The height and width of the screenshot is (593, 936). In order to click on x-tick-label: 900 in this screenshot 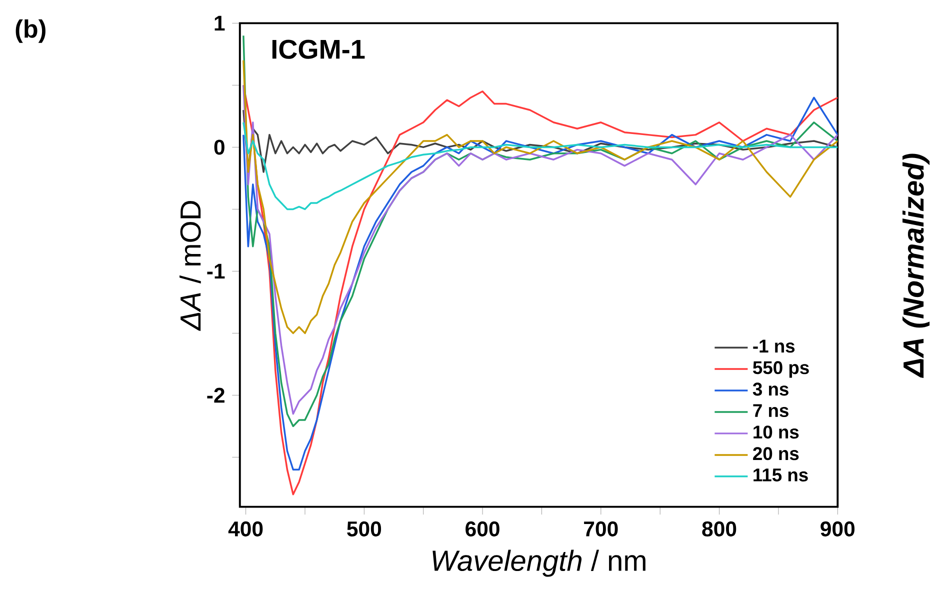, I will do `click(837, 529)`.